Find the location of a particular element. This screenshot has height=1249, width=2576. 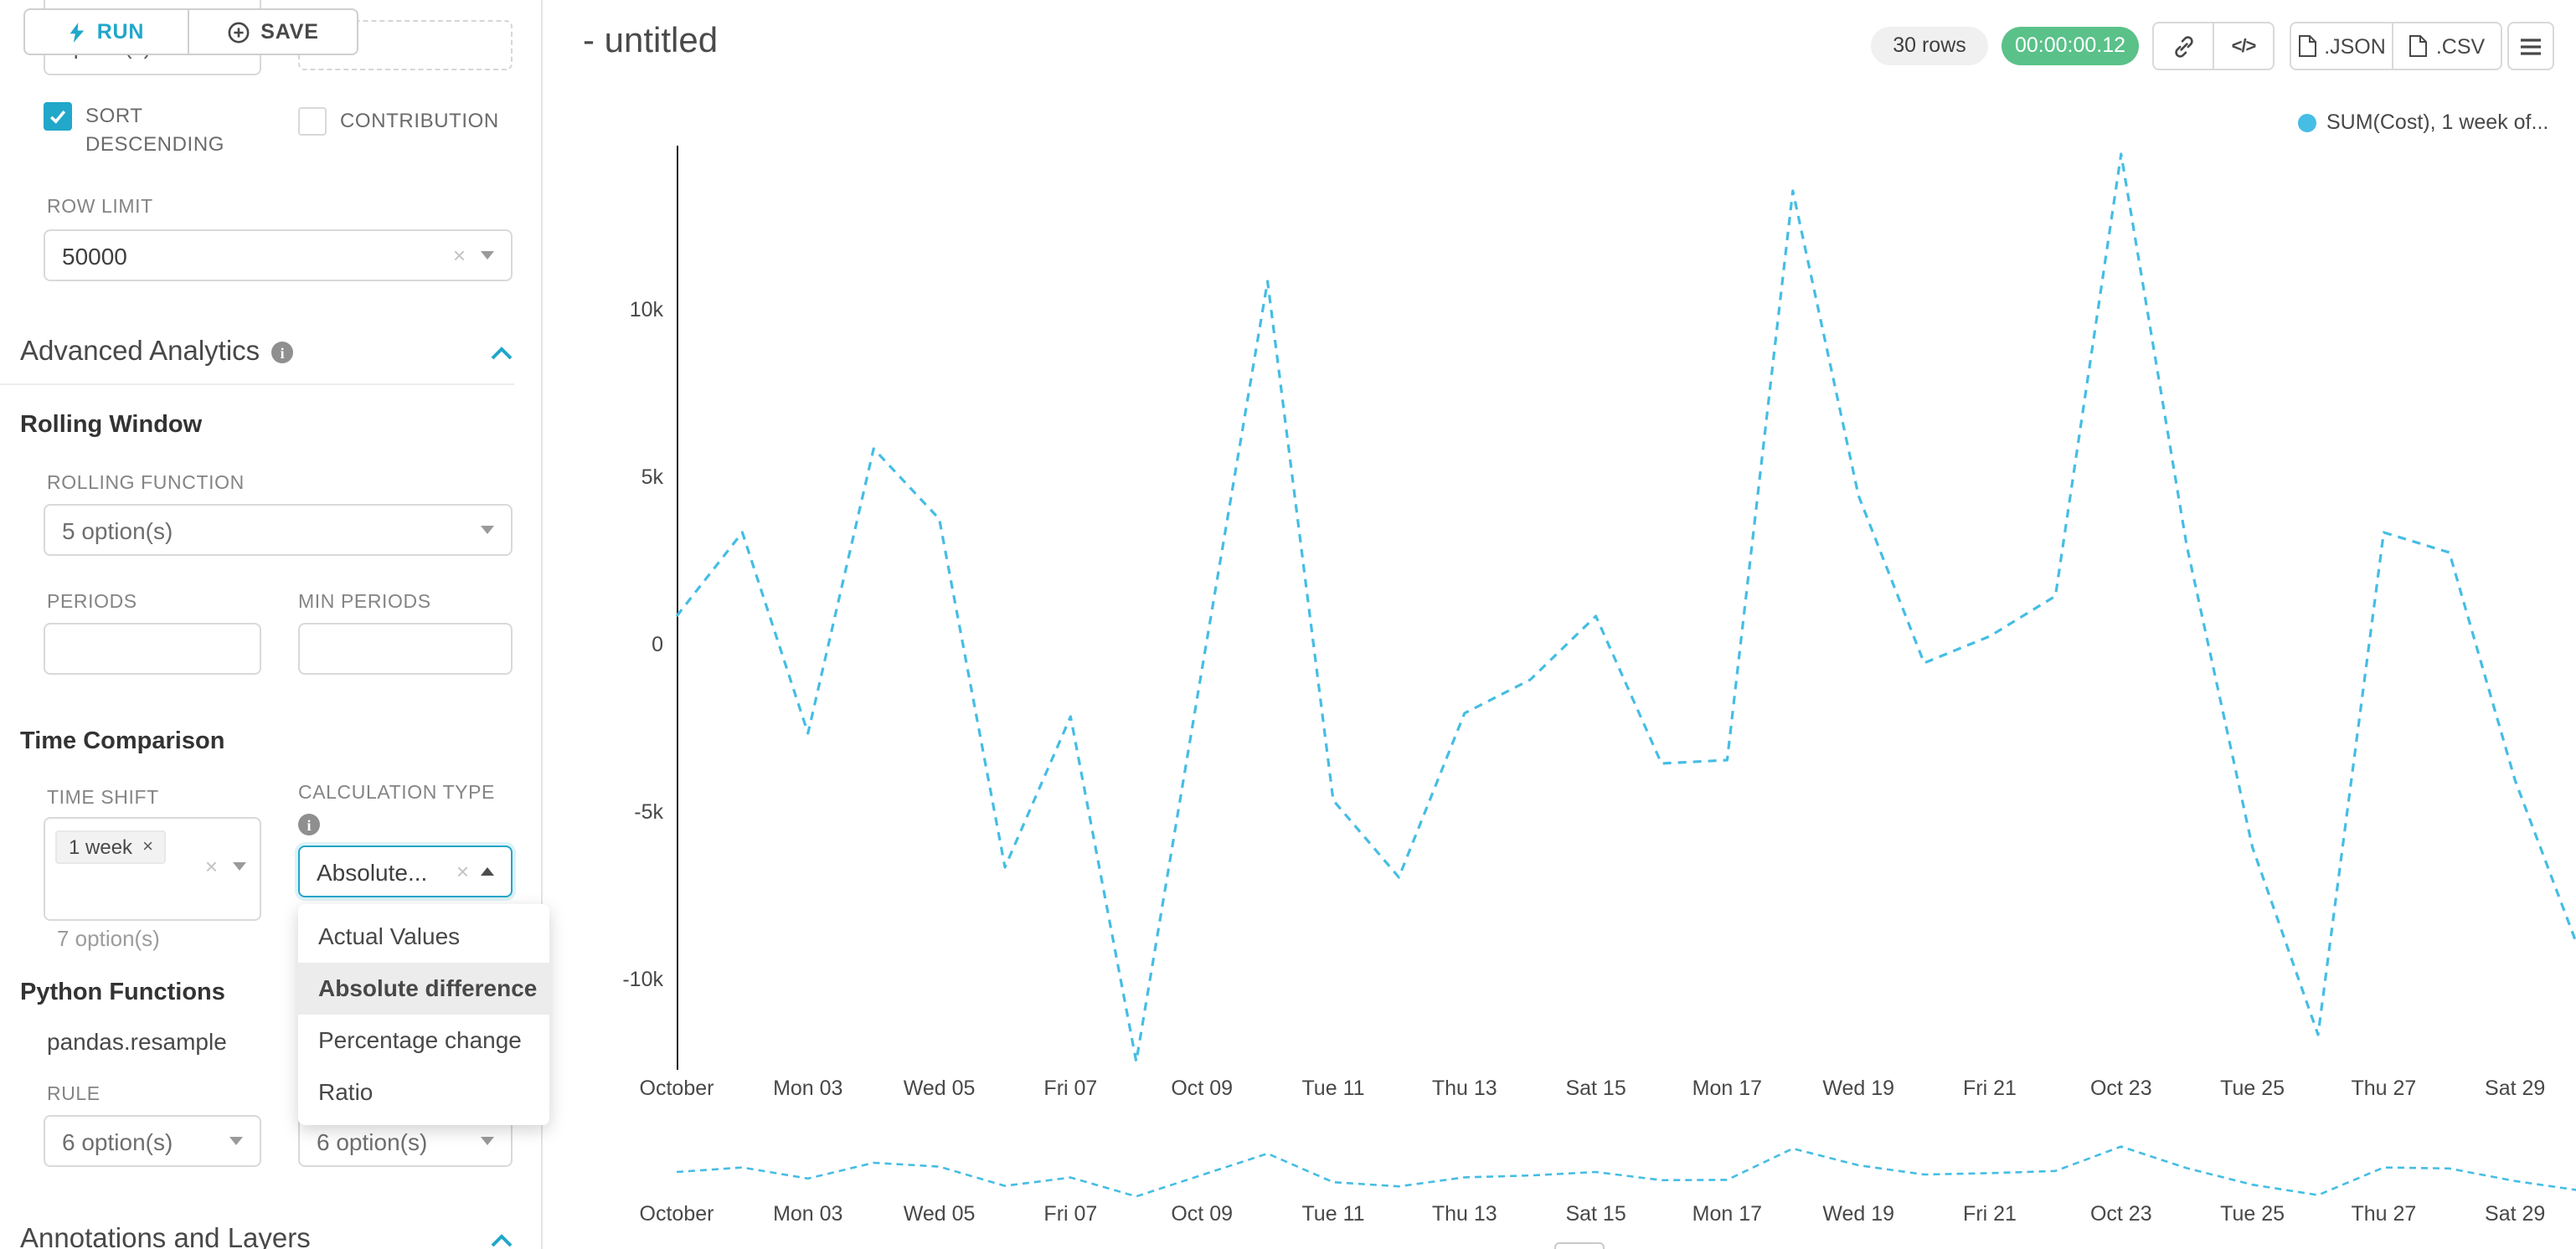

range-selector-series-line is located at coordinates (1626, 1171).